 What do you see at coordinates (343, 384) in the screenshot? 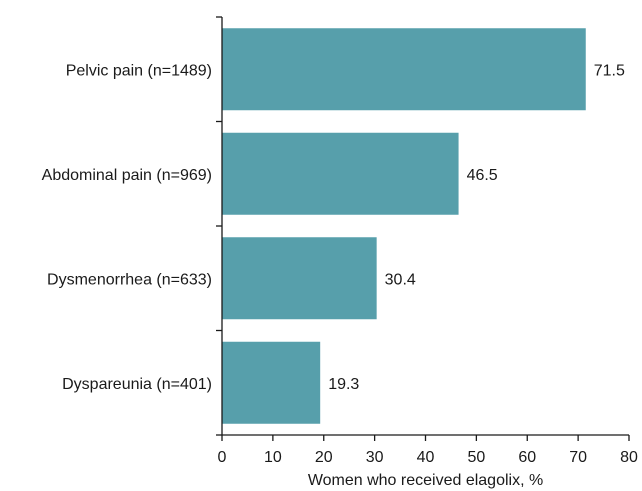
I see `value-label-4: 19.3` at bounding box center [343, 384].